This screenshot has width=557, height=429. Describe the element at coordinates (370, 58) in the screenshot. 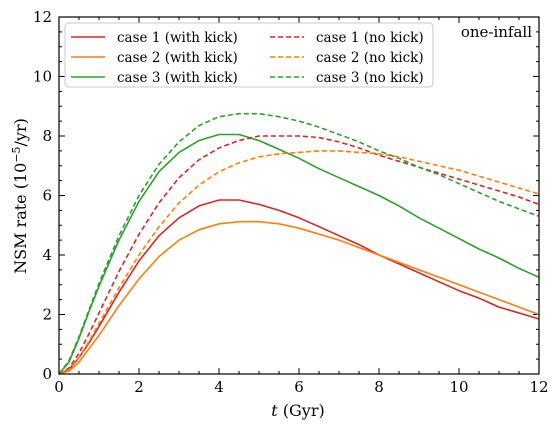

I see `legend-label: case 2 (no kick)` at that location.